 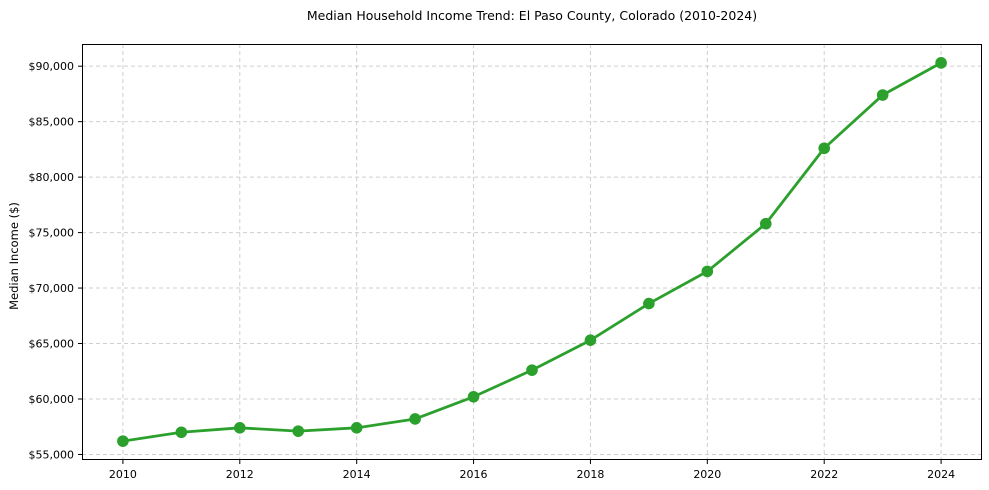 What do you see at coordinates (590, 474) in the screenshot?
I see `x-tick-label: 2018` at bounding box center [590, 474].